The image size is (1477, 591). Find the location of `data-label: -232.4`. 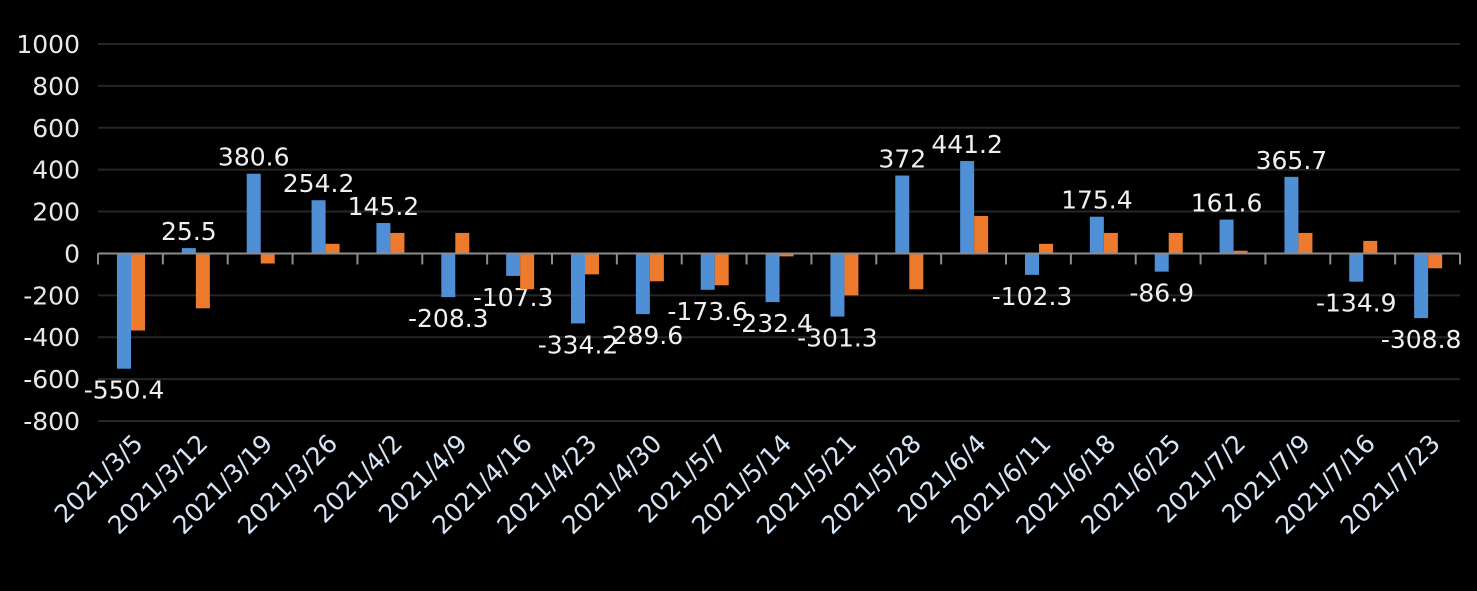

data-label: -232.4 is located at coordinates (772, 323).